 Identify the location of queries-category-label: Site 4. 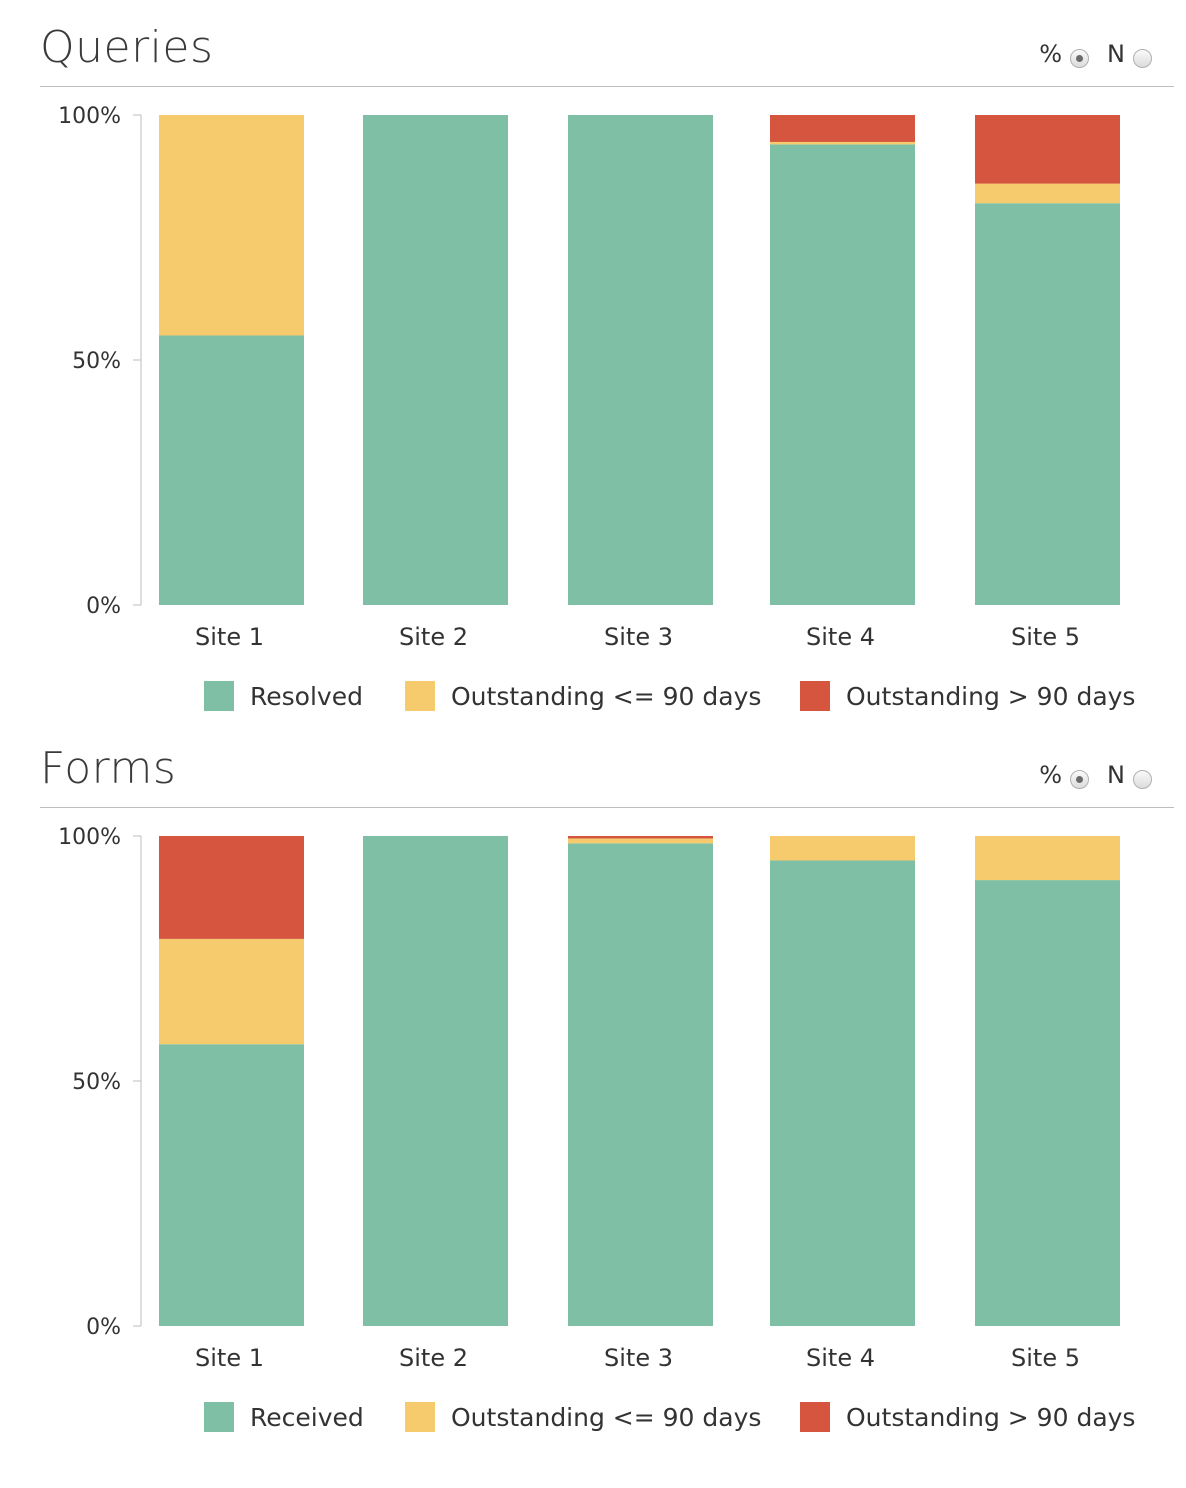
(840, 637).